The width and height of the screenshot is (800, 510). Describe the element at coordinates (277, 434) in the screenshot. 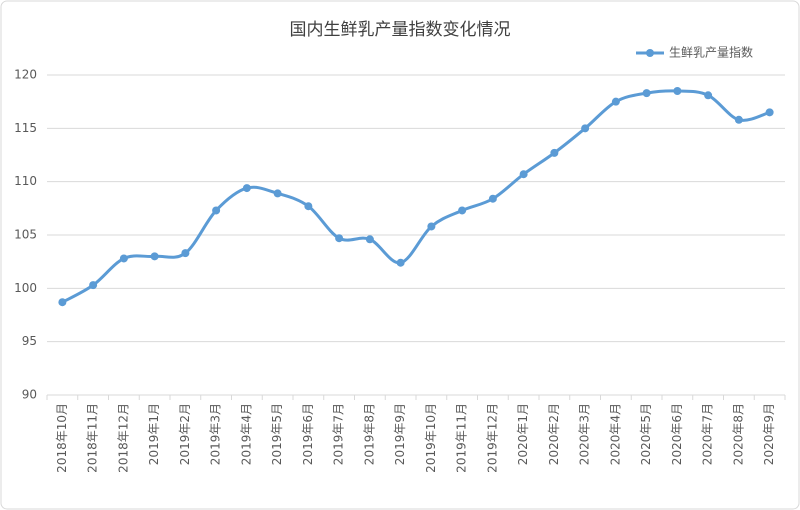

I see `x-tick-label: 2019年5月` at that location.